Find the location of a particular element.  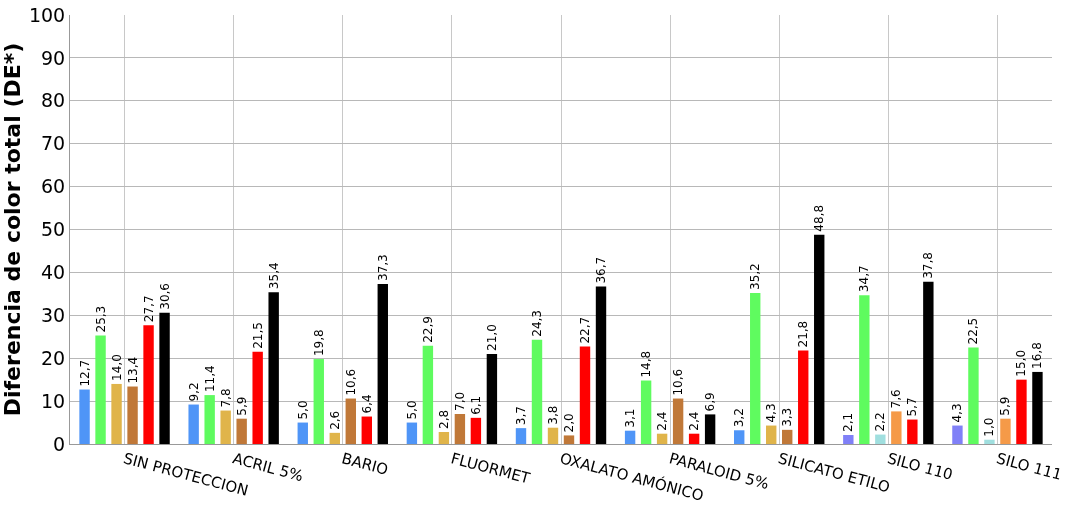

data-label: 27,7 is located at coordinates (148, 309).